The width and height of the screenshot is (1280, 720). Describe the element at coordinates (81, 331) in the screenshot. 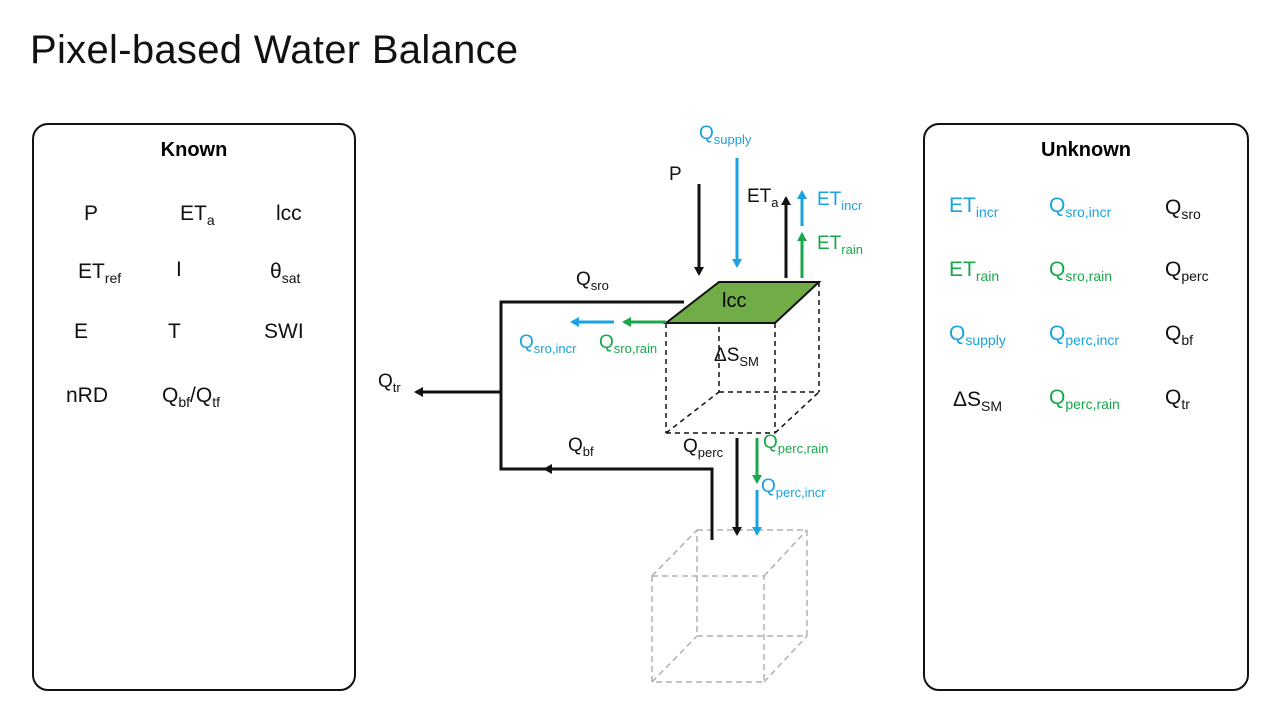

I see `known-var: E` at that location.